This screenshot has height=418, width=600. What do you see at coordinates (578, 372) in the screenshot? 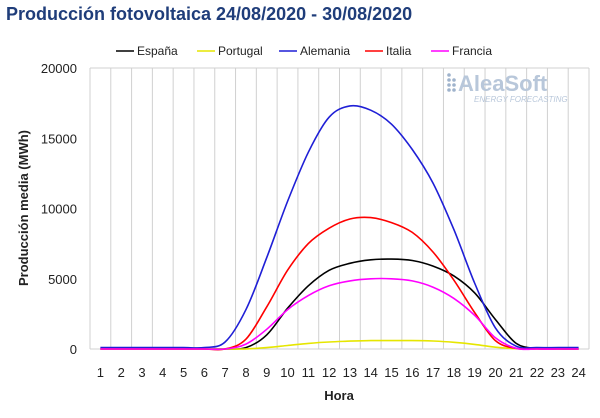
I see `x-tick-label: 24` at bounding box center [578, 372].